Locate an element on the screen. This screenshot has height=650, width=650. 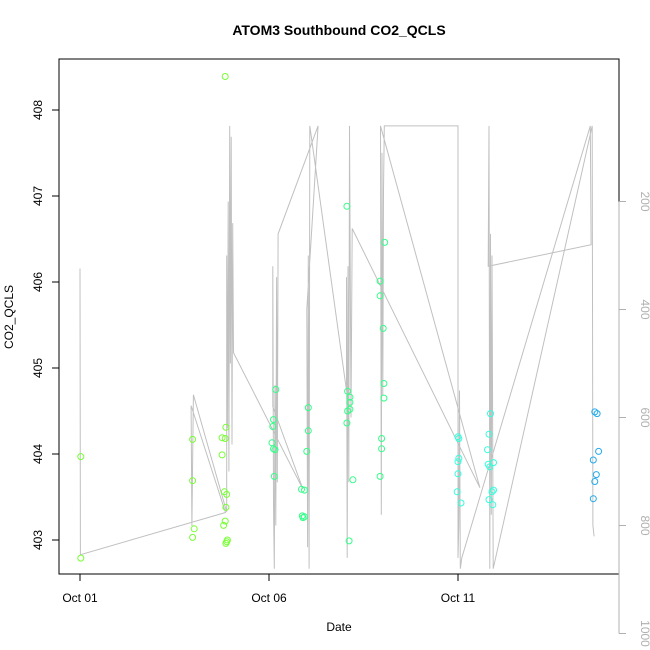
y-axis: 403 404 405 406 407 408 is located at coordinates (45, 325).